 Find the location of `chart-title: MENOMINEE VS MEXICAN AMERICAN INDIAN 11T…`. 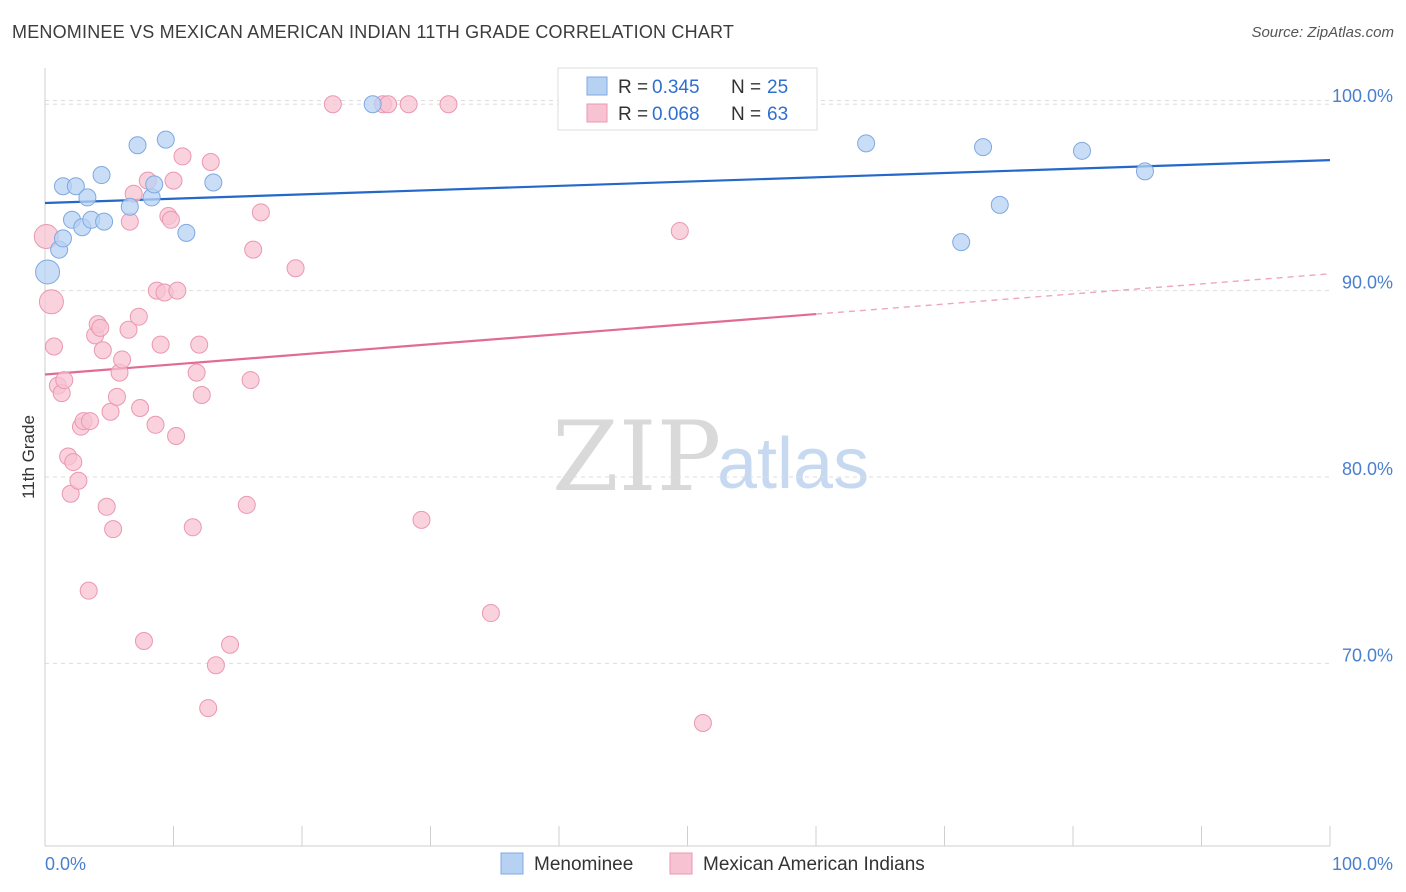

chart-title: MENOMINEE VS MEXICAN AMERICAN INDIAN 11T… is located at coordinates (373, 32).